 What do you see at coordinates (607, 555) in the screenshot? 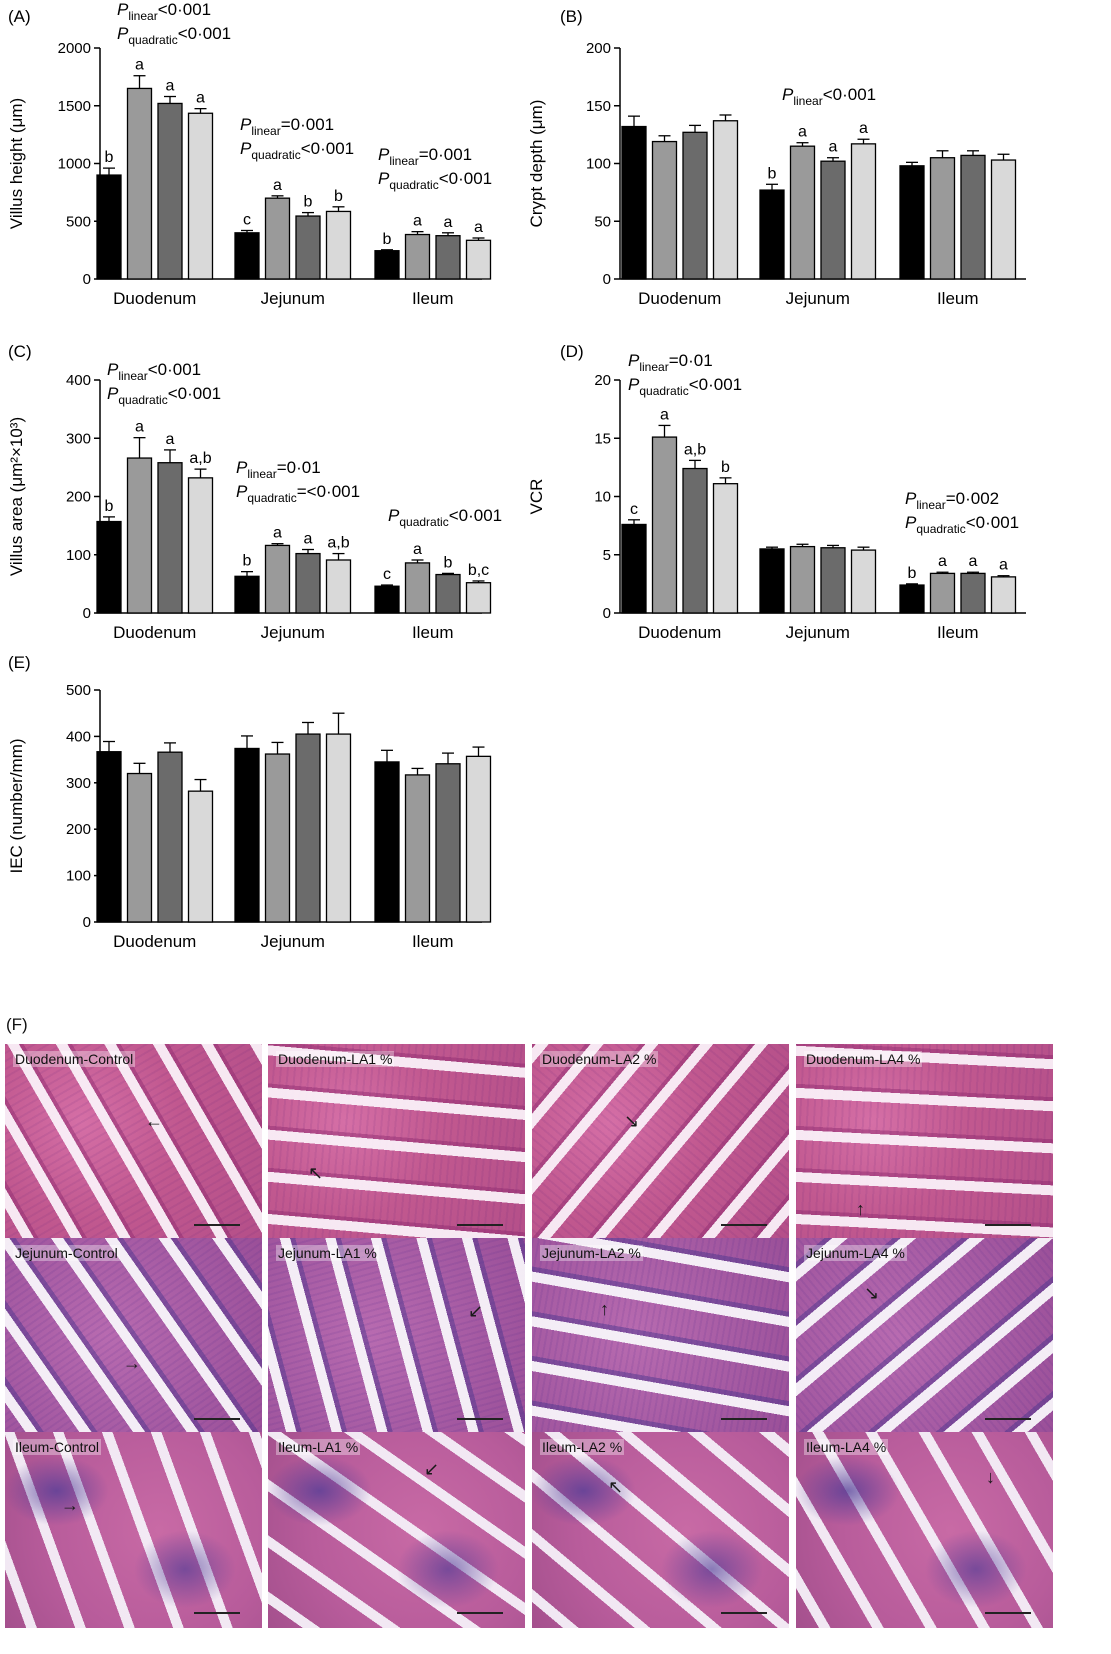
I see `y-tick-label: 5` at bounding box center [607, 555].